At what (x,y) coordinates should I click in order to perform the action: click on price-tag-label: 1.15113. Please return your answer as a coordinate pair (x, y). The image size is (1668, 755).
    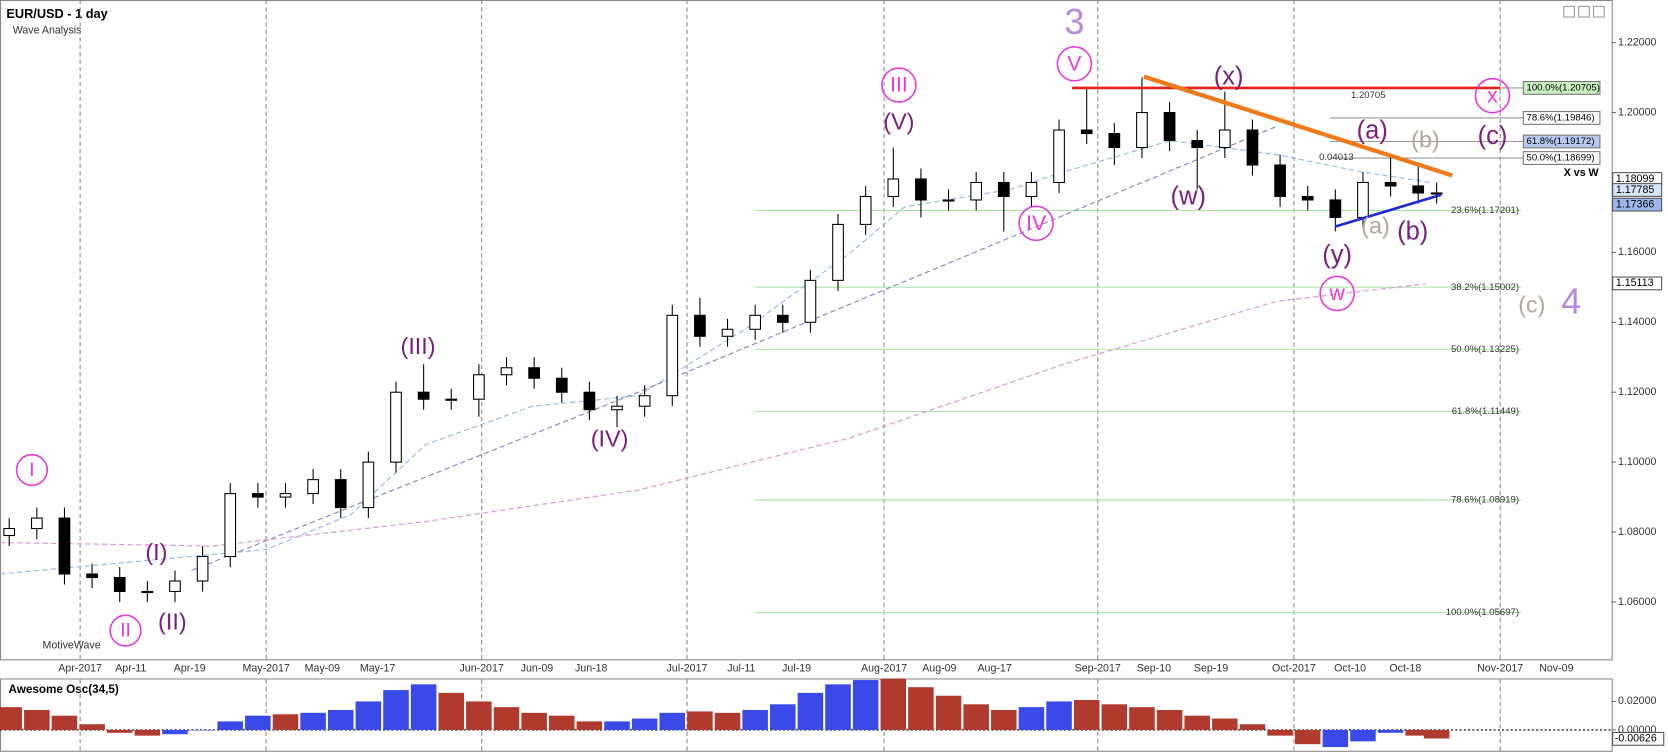
    Looking at the image, I should click on (1635, 283).